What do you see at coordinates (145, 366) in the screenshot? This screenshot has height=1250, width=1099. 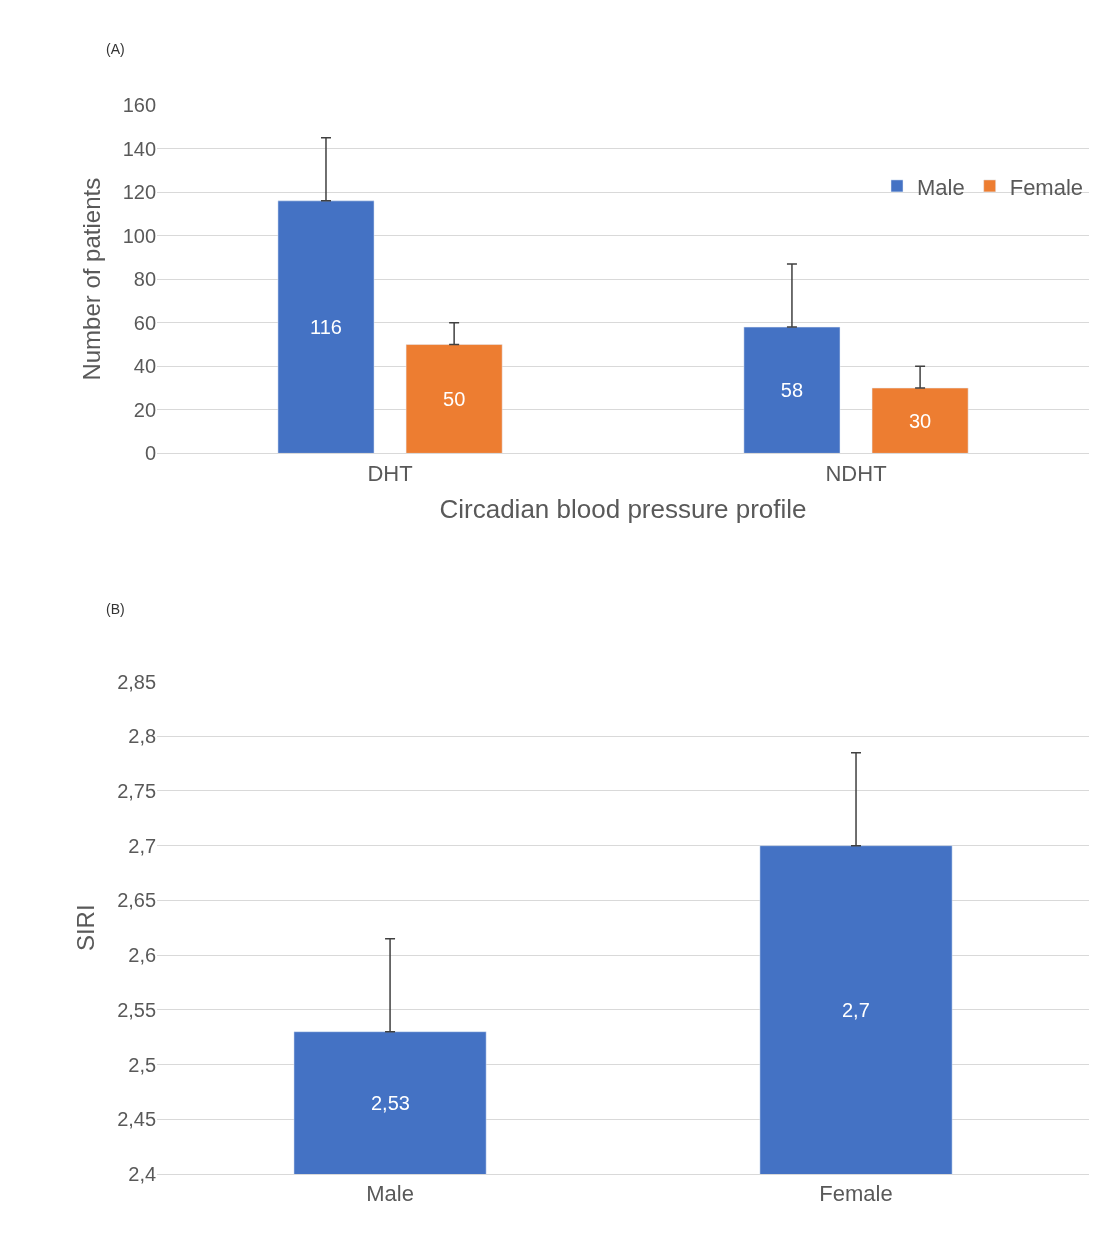 I see `y-tick-label: 40` at bounding box center [145, 366].